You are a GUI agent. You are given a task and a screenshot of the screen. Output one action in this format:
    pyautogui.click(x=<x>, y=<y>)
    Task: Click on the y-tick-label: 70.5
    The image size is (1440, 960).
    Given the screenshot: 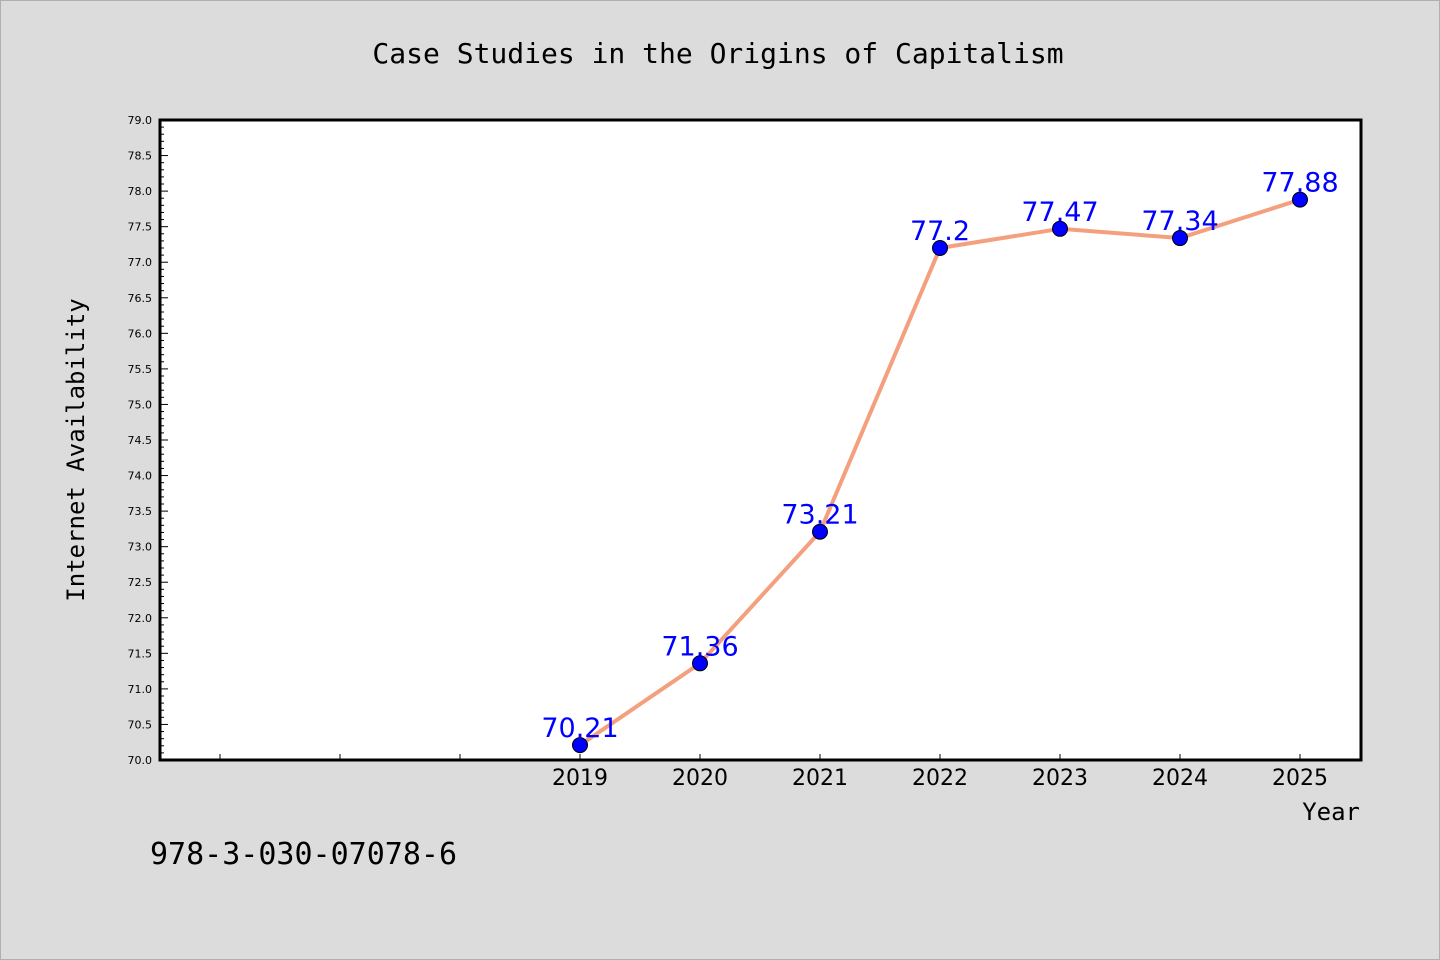 What is the action you would take?
    pyautogui.click(x=140, y=724)
    